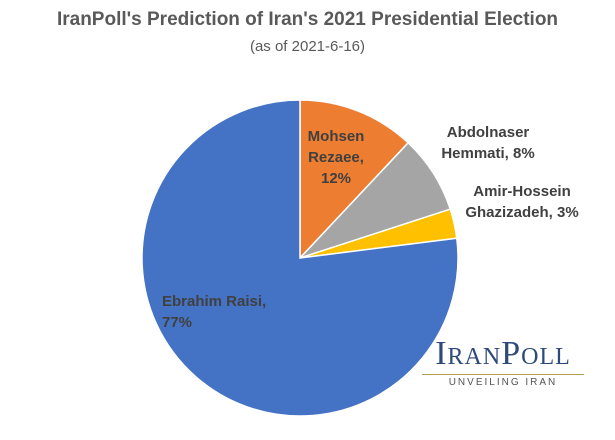 The height and width of the screenshot is (440, 615). I want to click on data-label: Mohsen Rezaee, 12%, so click(336, 157).